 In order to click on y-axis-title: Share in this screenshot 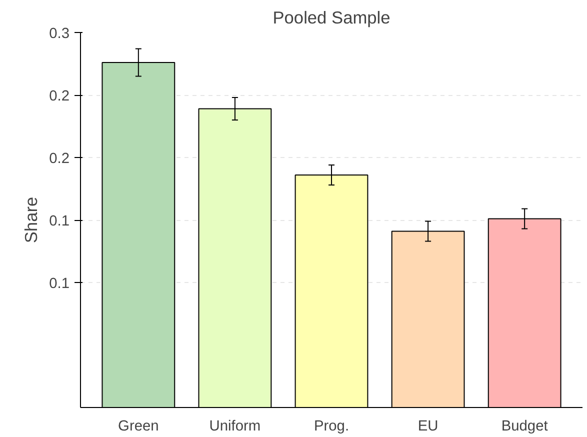, I will do `click(31, 220)`.